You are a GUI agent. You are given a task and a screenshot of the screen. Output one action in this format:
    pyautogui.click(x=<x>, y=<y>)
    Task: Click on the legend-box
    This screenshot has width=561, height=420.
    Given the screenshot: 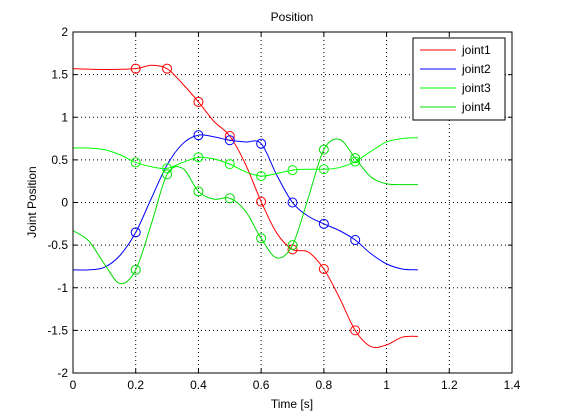 What is the action you would take?
    pyautogui.click(x=459, y=79)
    